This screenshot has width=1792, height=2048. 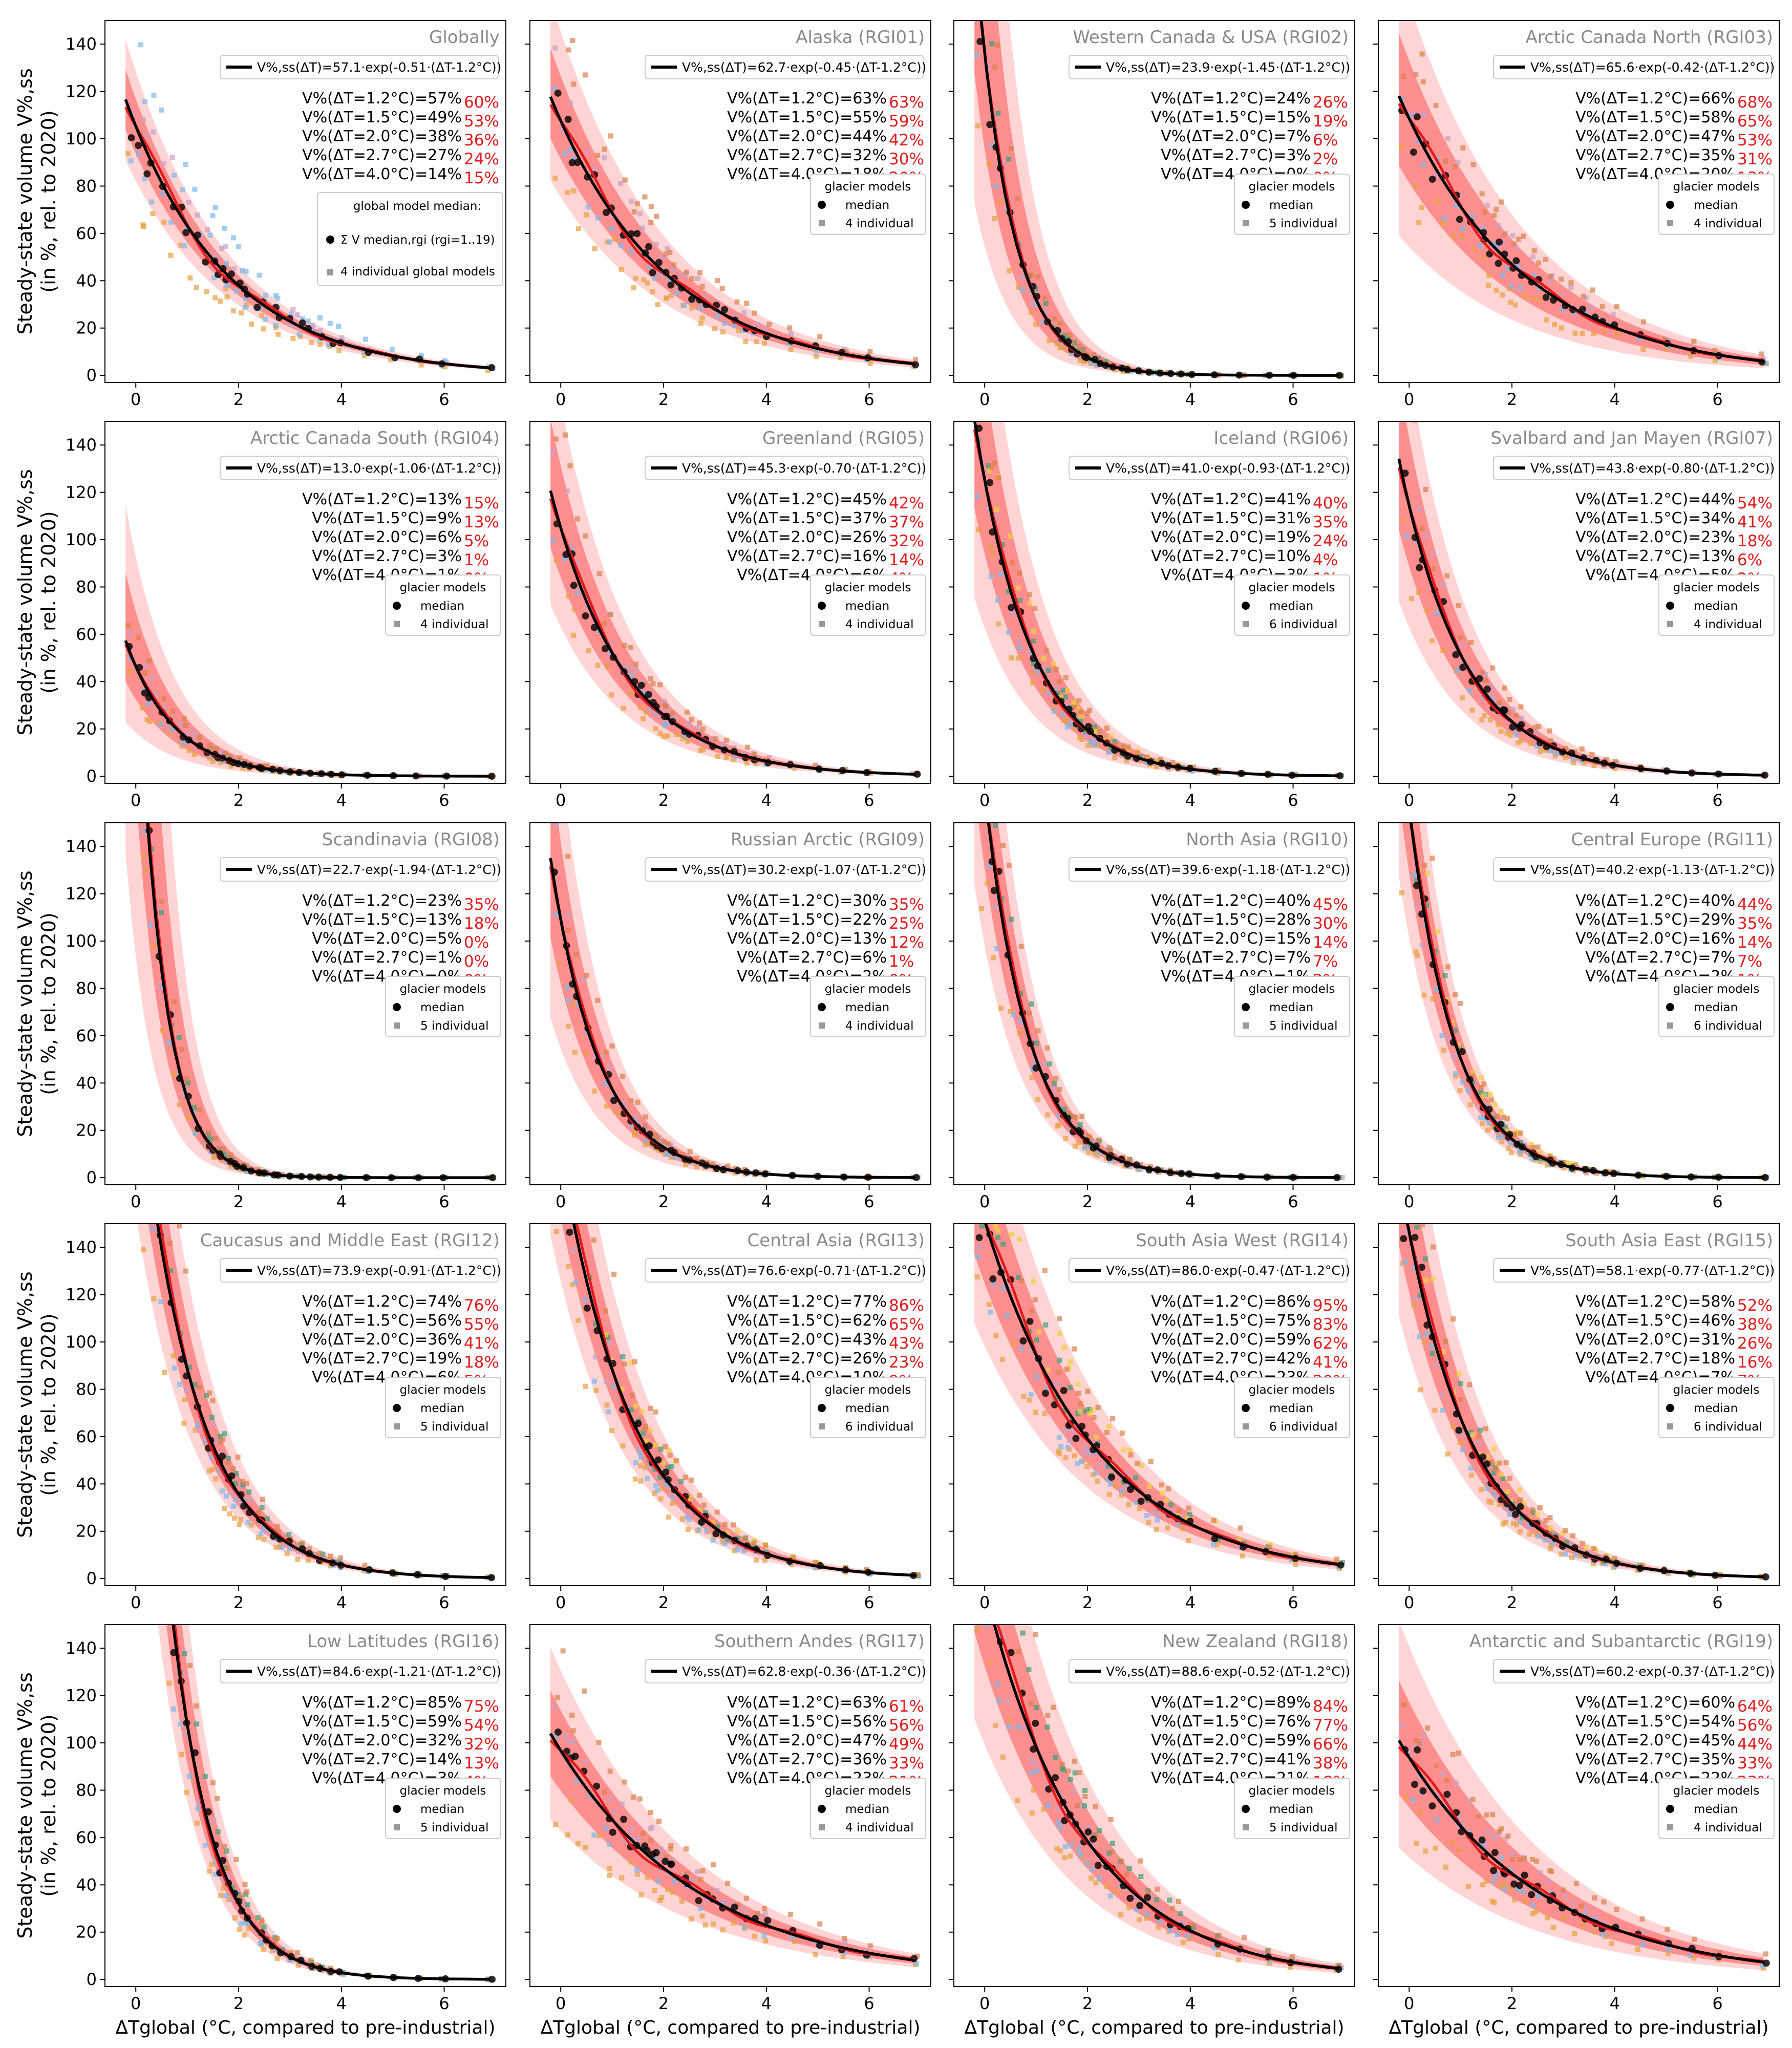 What do you see at coordinates (1228, 67) in the screenshot?
I see `equation-text: V%,ss(ΔT)=23.9·exp(-1.45·(ΔT-1.2°C))` at bounding box center [1228, 67].